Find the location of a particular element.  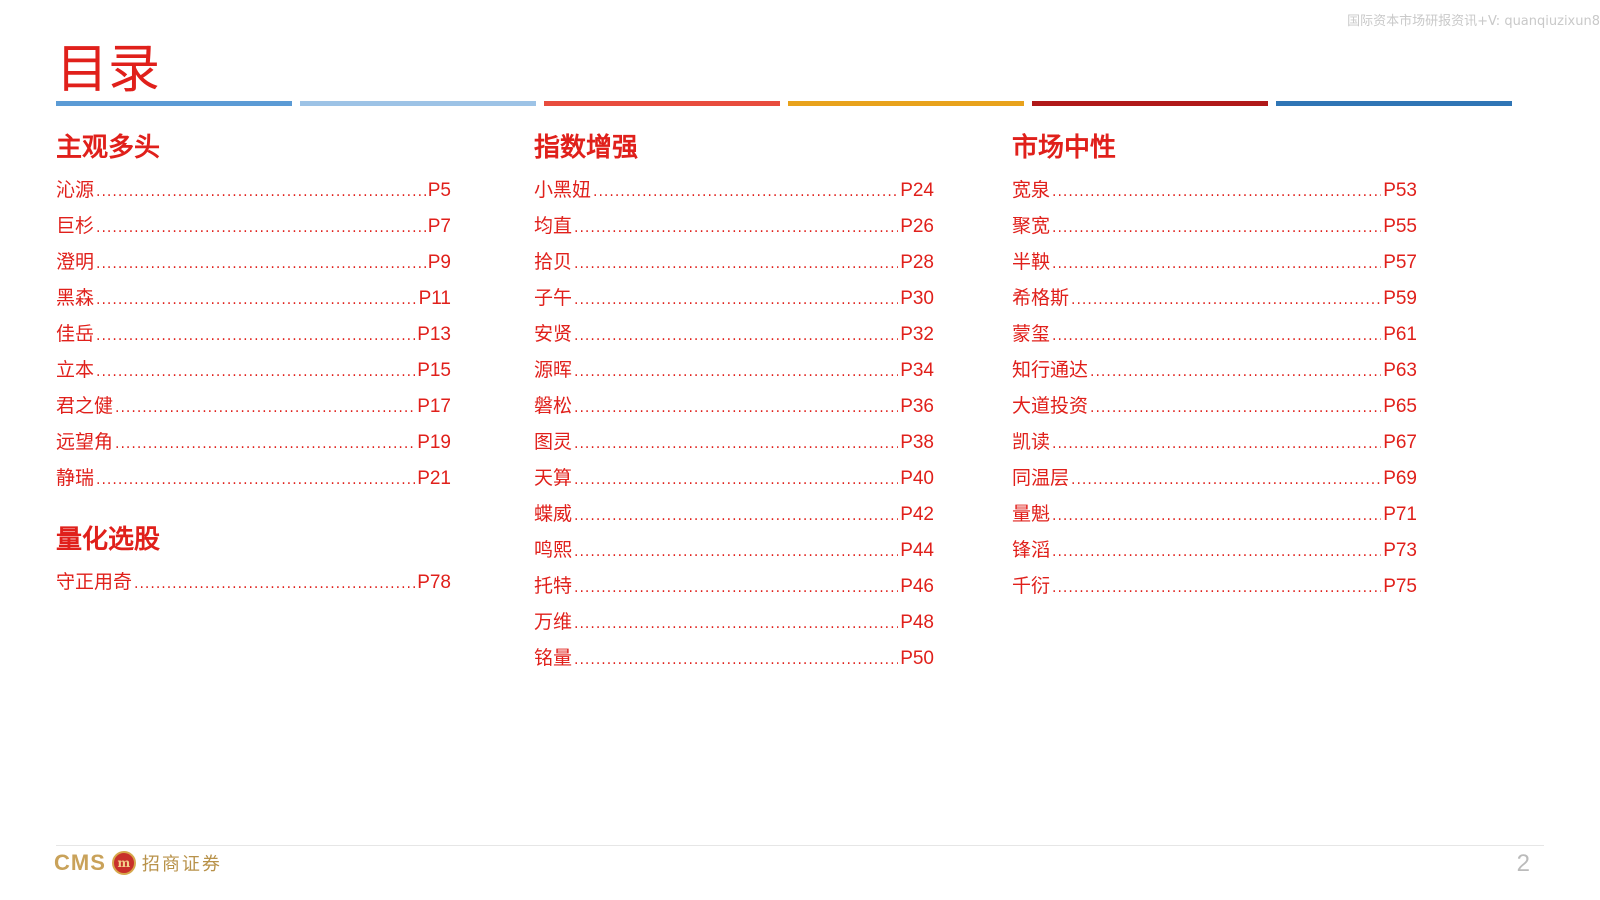

toc-entry: 量魁 P71 is located at coordinates (1214, 514).